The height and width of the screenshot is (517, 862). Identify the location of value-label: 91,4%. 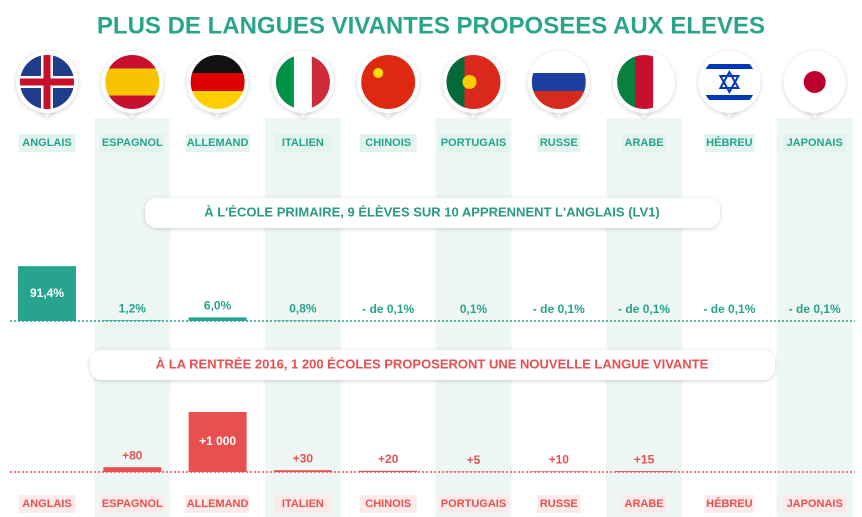
(47, 293).